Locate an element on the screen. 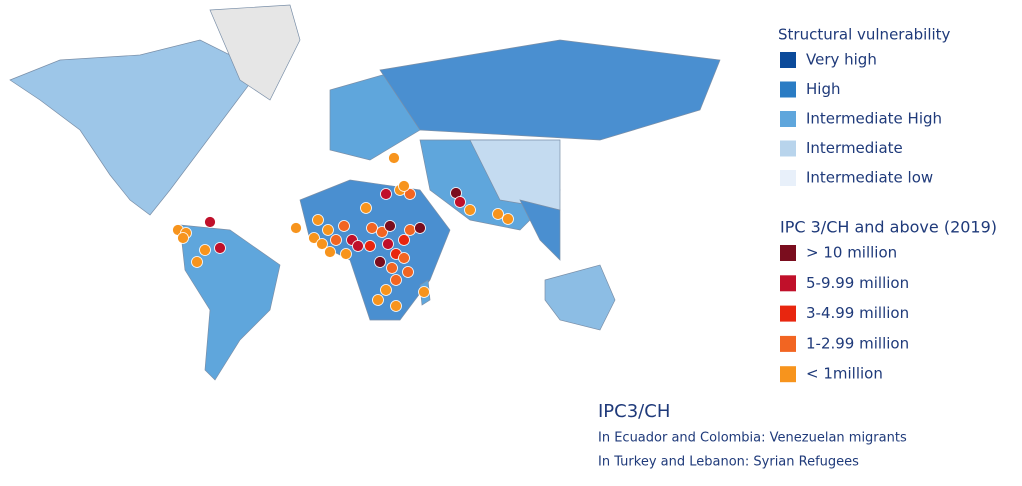 Image resolution: width=1022 pixels, height=486 pixels. legend-label: High is located at coordinates (823, 89).